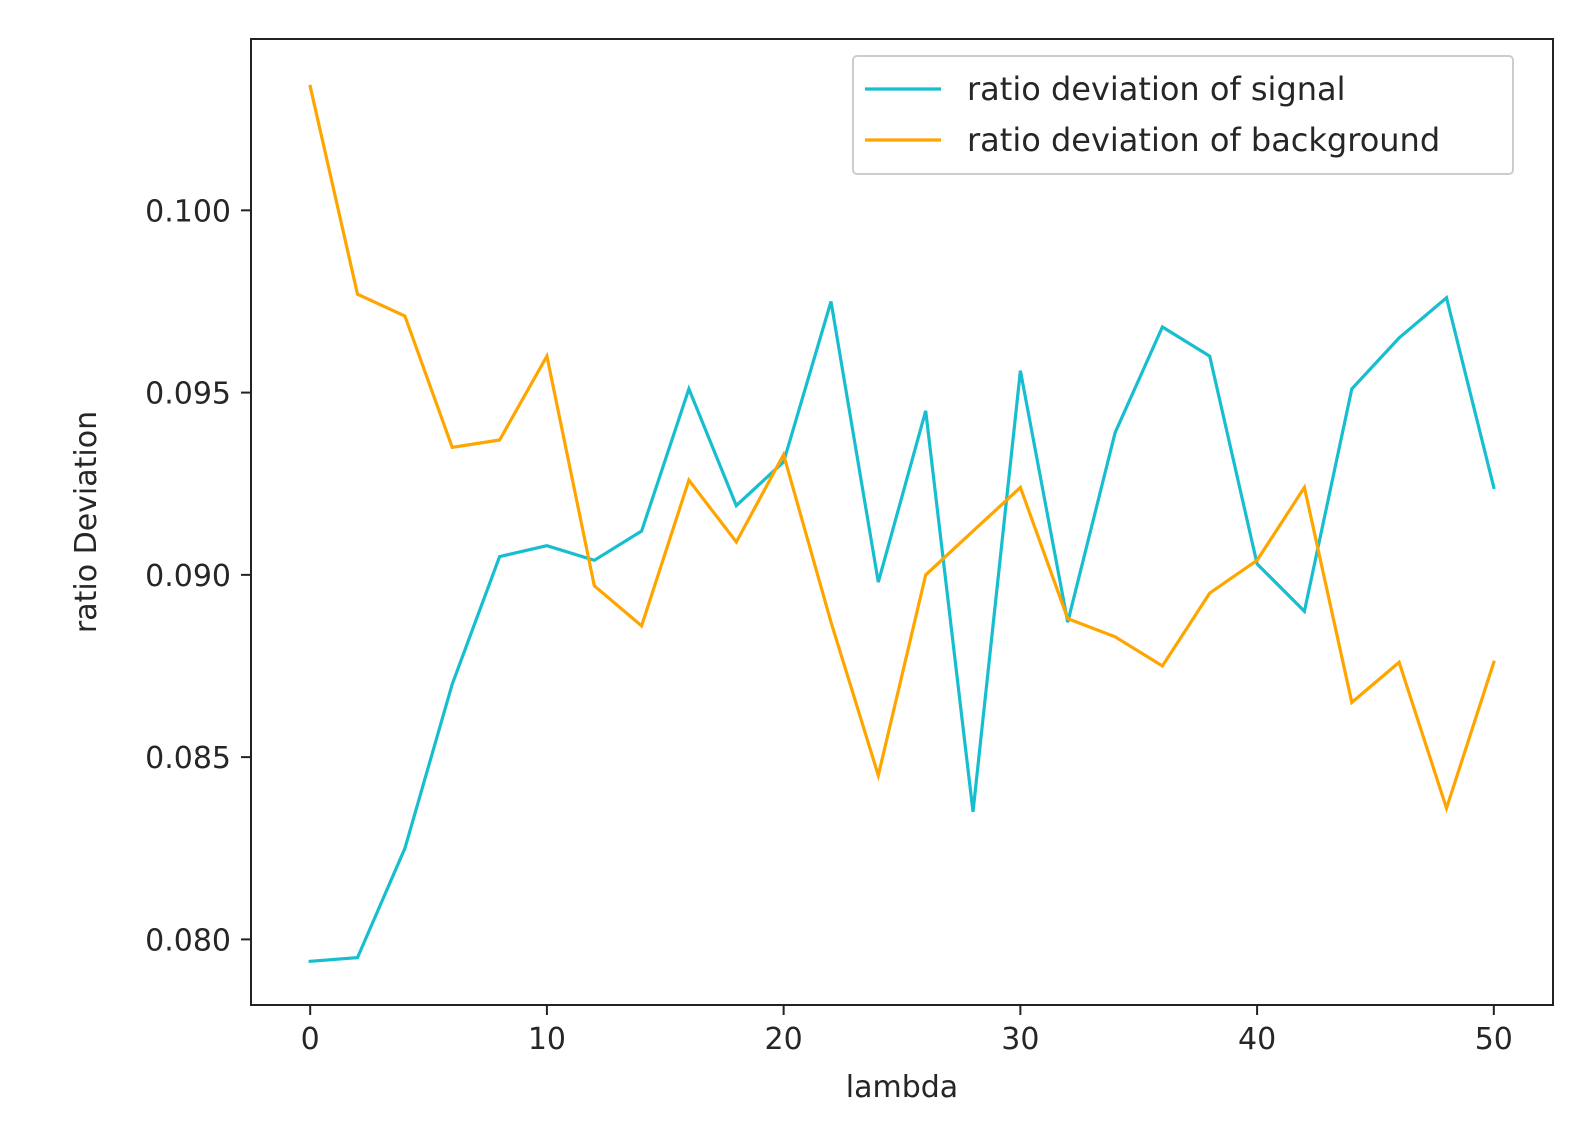 The image size is (1580, 1142). Describe the element at coordinates (310, 1039) in the screenshot. I see `x-tick-label: 0` at that location.